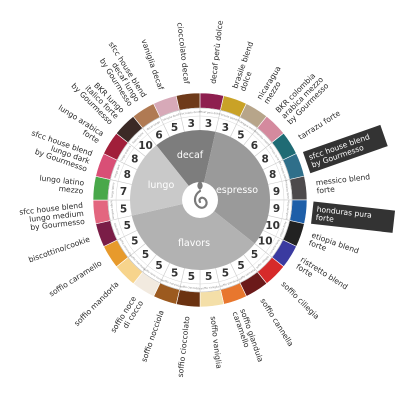 This screenshot has width=400, height=400. I want to click on capsule-name-line: soffio vaniglia, so click(216, 342).